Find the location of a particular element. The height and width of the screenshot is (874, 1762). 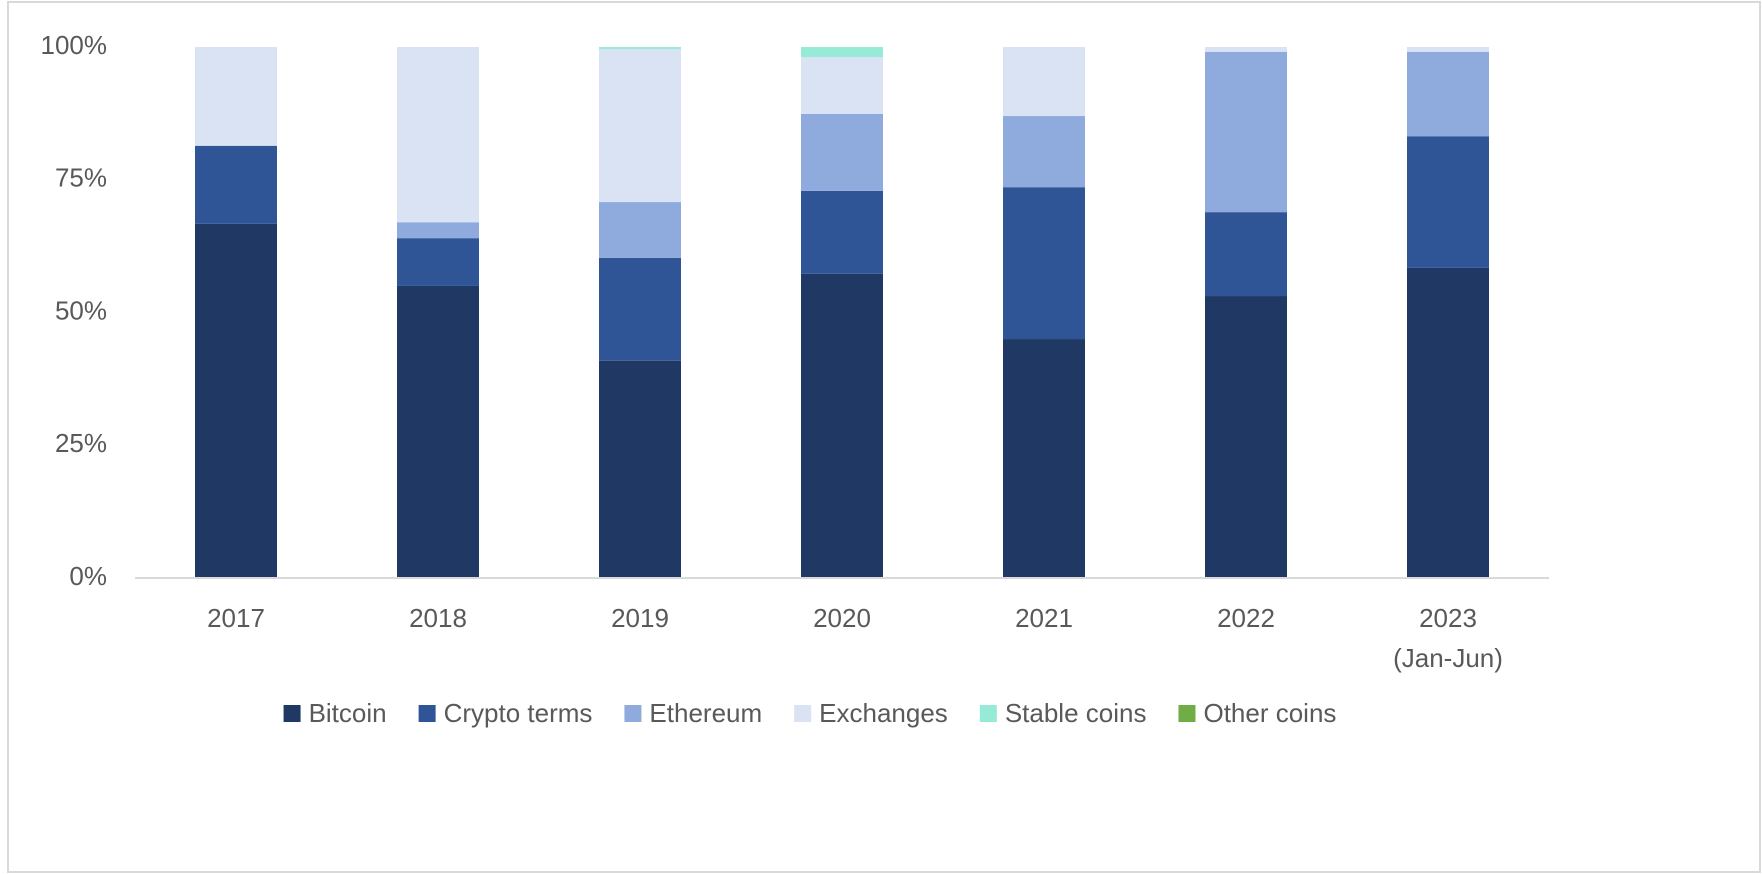

legend-label: Ethereum is located at coordinates (705, 713).